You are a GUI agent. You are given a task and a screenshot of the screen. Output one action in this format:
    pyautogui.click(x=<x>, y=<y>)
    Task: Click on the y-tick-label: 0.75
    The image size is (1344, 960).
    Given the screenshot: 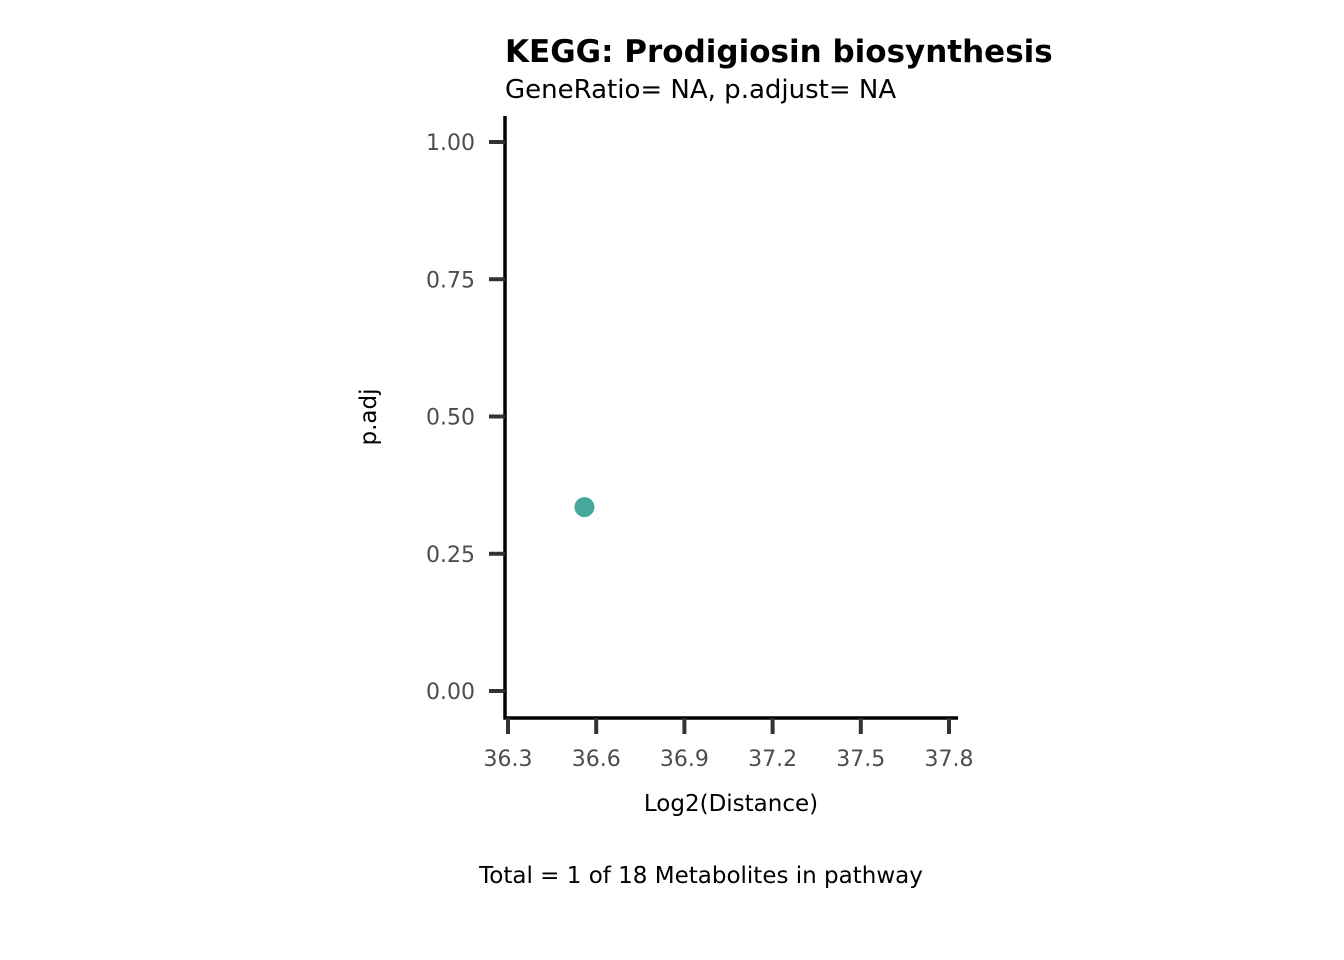 What is the action you would take?
    pyautogui.click(x=450, y=280)
    